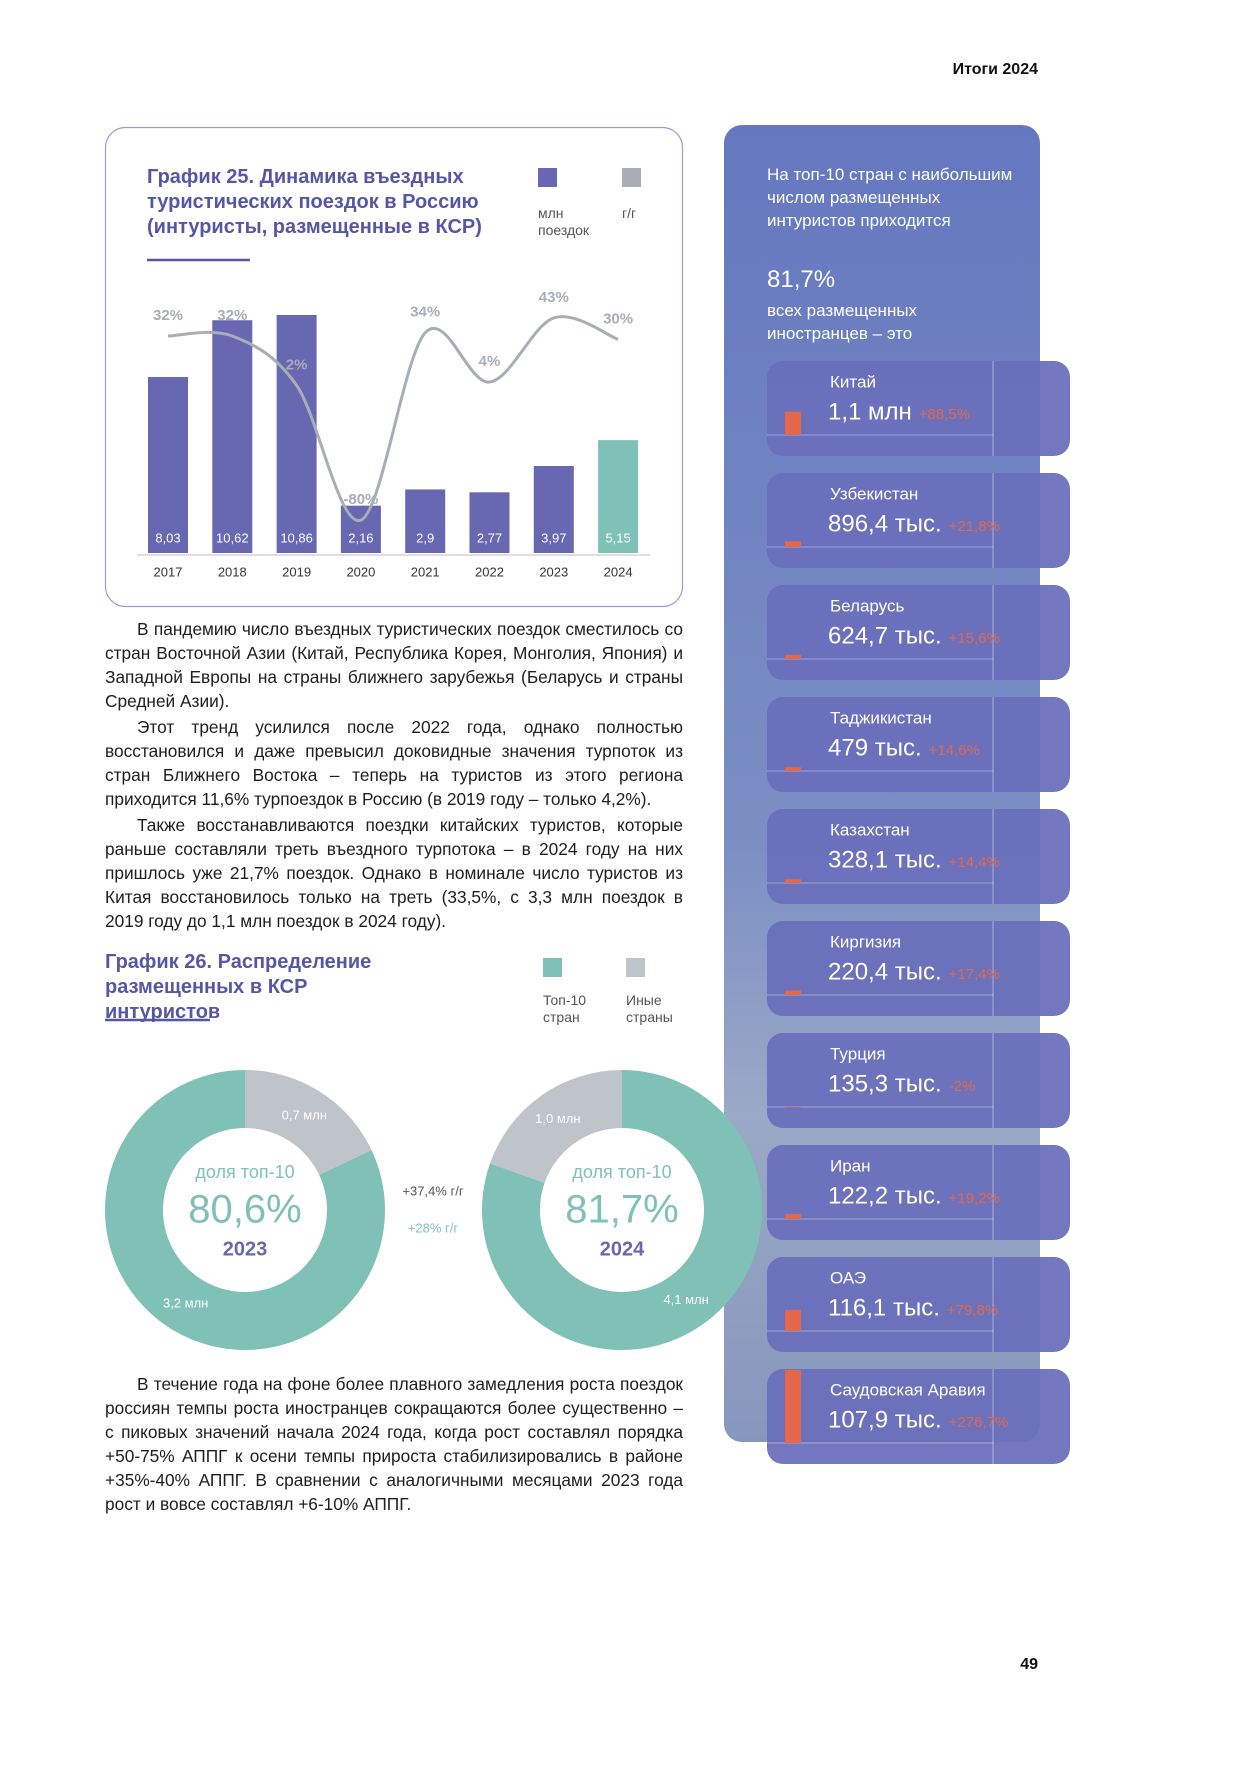 The width and height of the screenshot is (1241, 1766). Describe the element at coordinates (245, 1249) in the screenshot. I see `center-year: 2023` at that location.